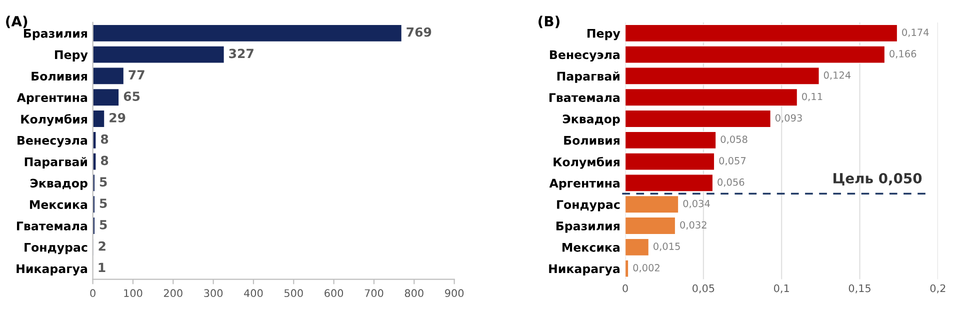  What do you see at coordinates (102, 246) in the screenshot?
I see `data-label: 2` at bounding box center [102, 246].